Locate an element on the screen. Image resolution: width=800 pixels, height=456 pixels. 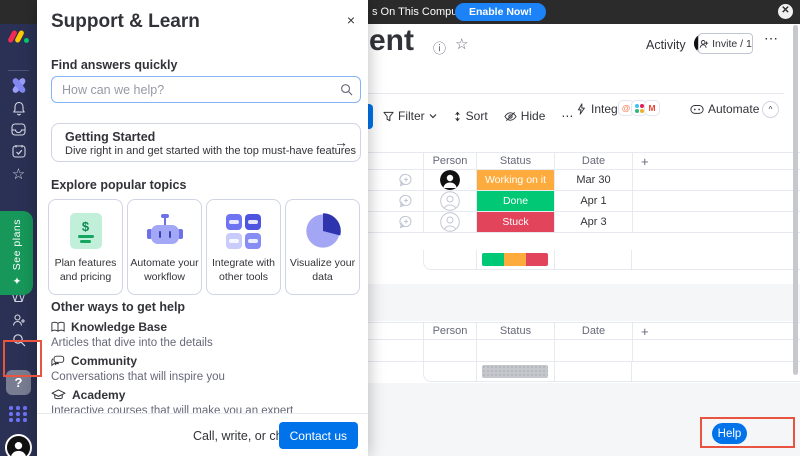
help-sidebar-button: ? is located at coordinates (18, 382).